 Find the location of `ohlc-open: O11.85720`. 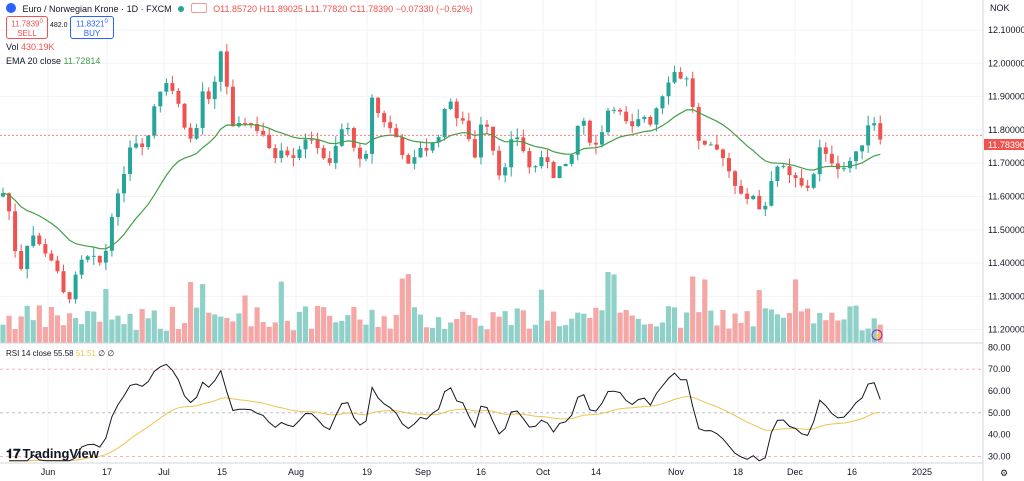

ohlc-open: O11.85720 is located at coordinates (235, 9).